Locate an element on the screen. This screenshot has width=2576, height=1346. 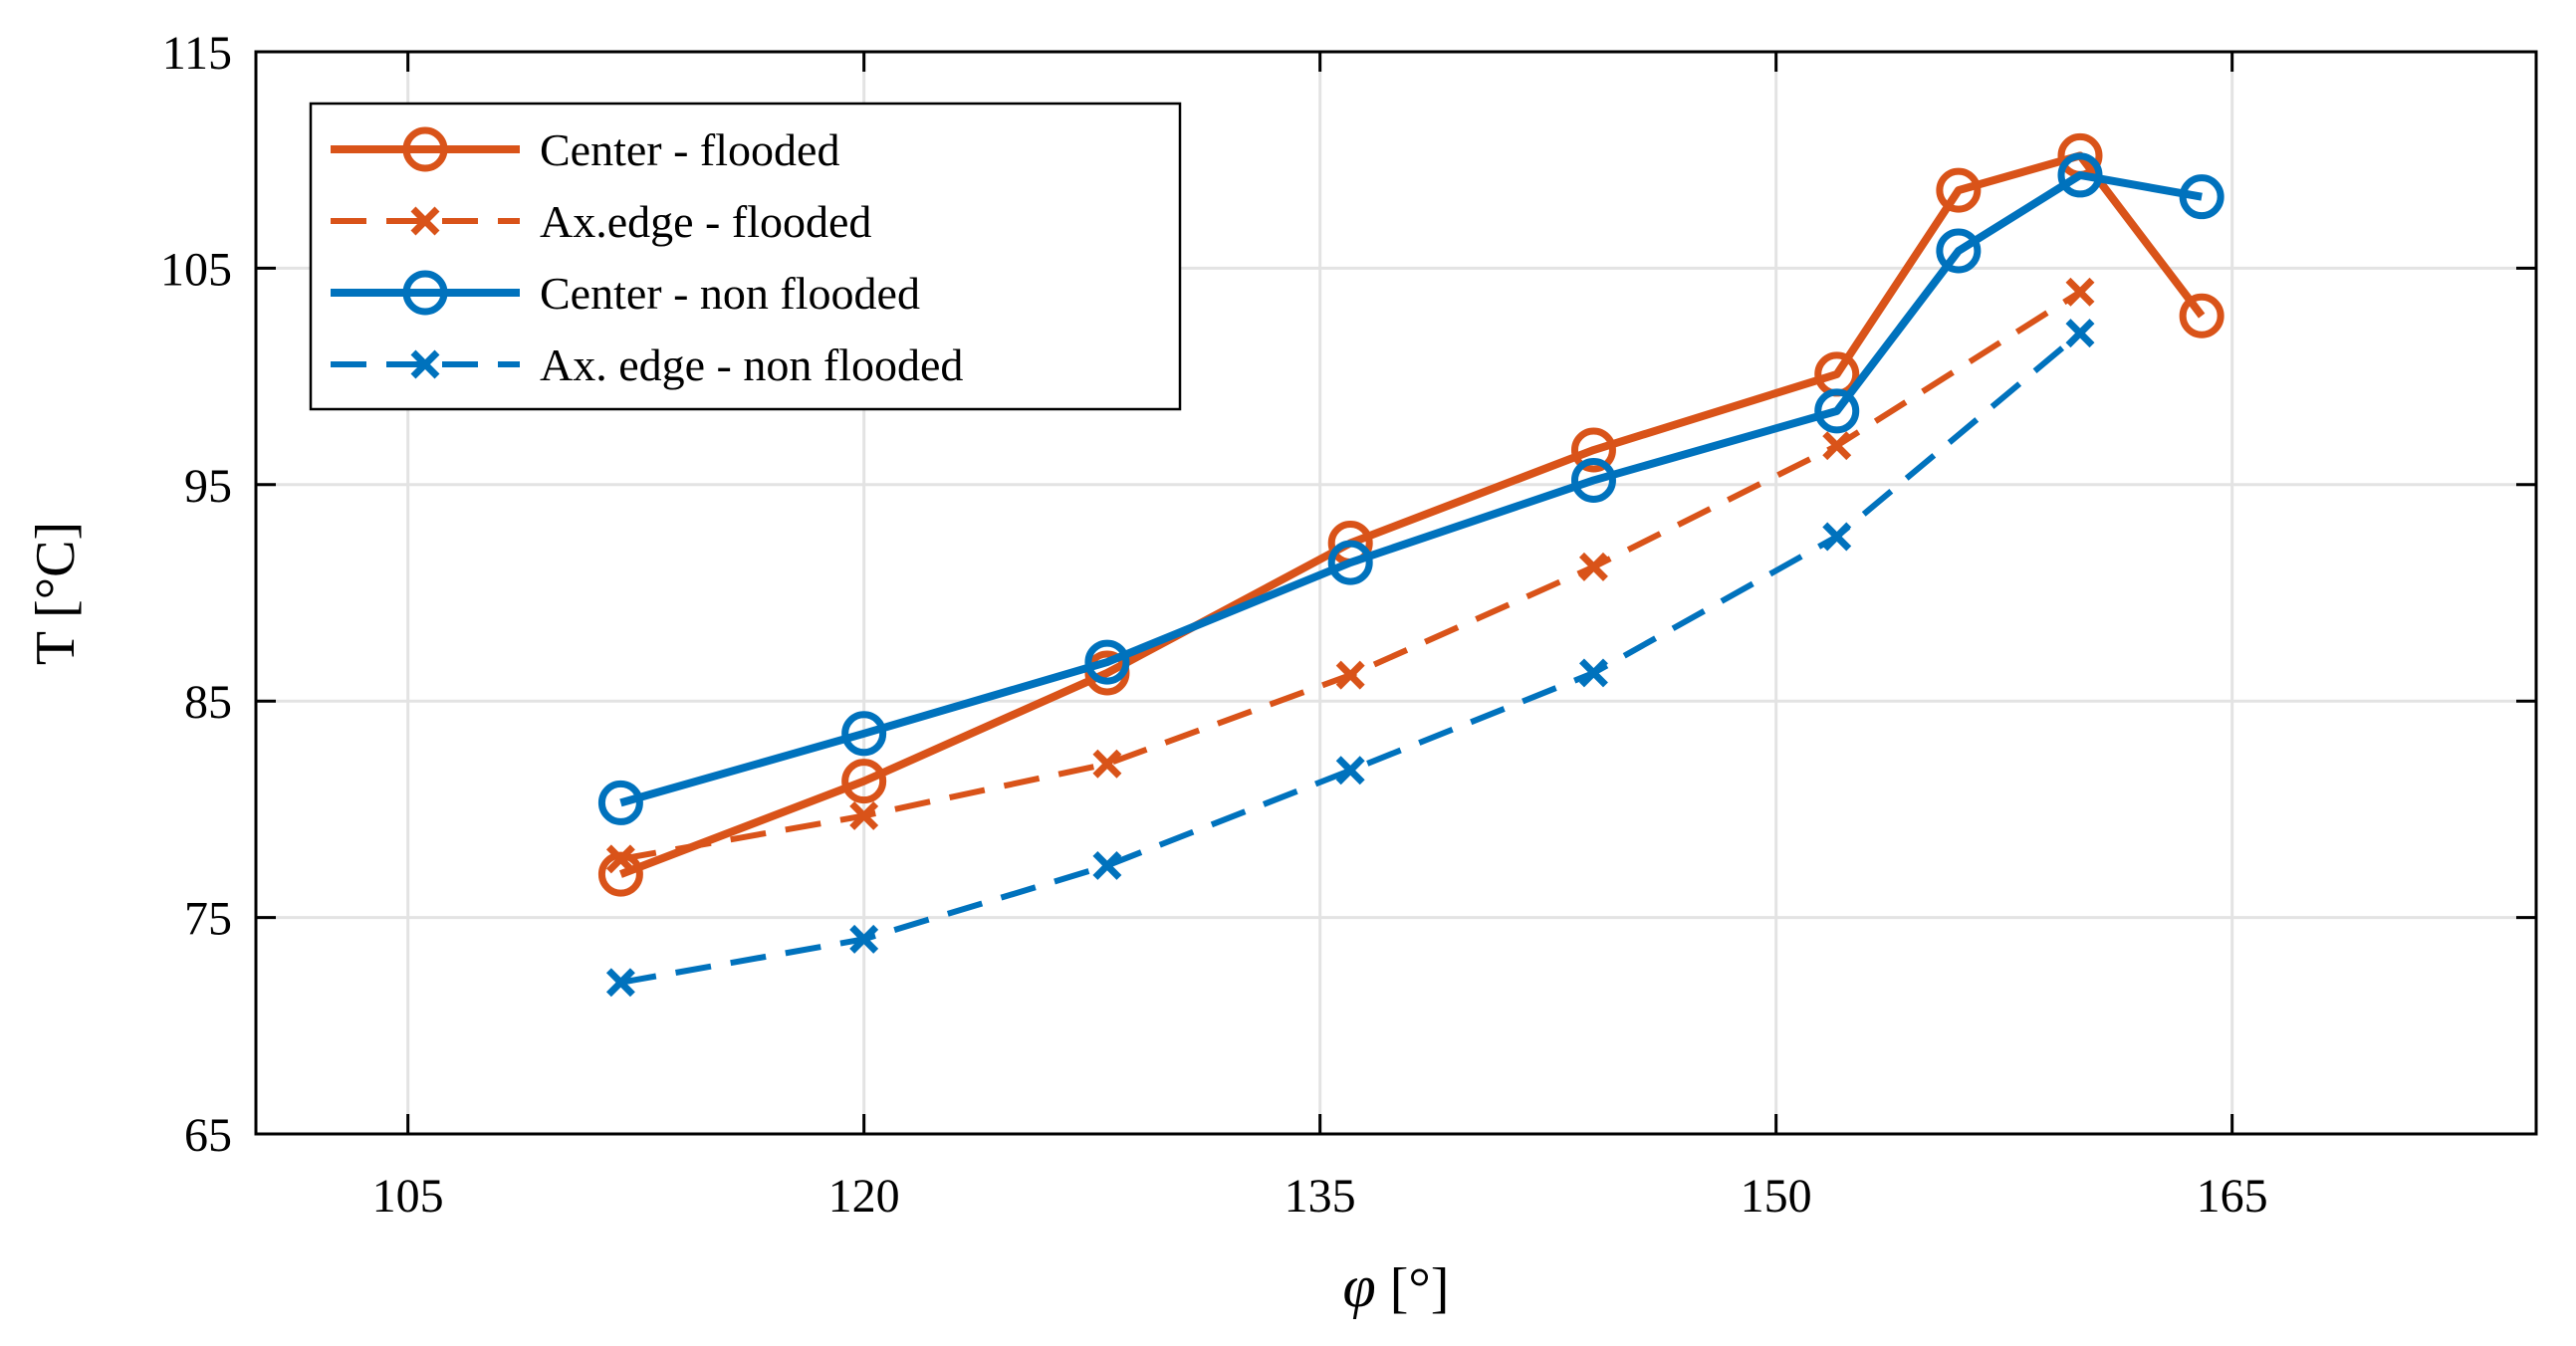
legend-label: Ax. edge - non flooded is located at coordinates (751, 364).